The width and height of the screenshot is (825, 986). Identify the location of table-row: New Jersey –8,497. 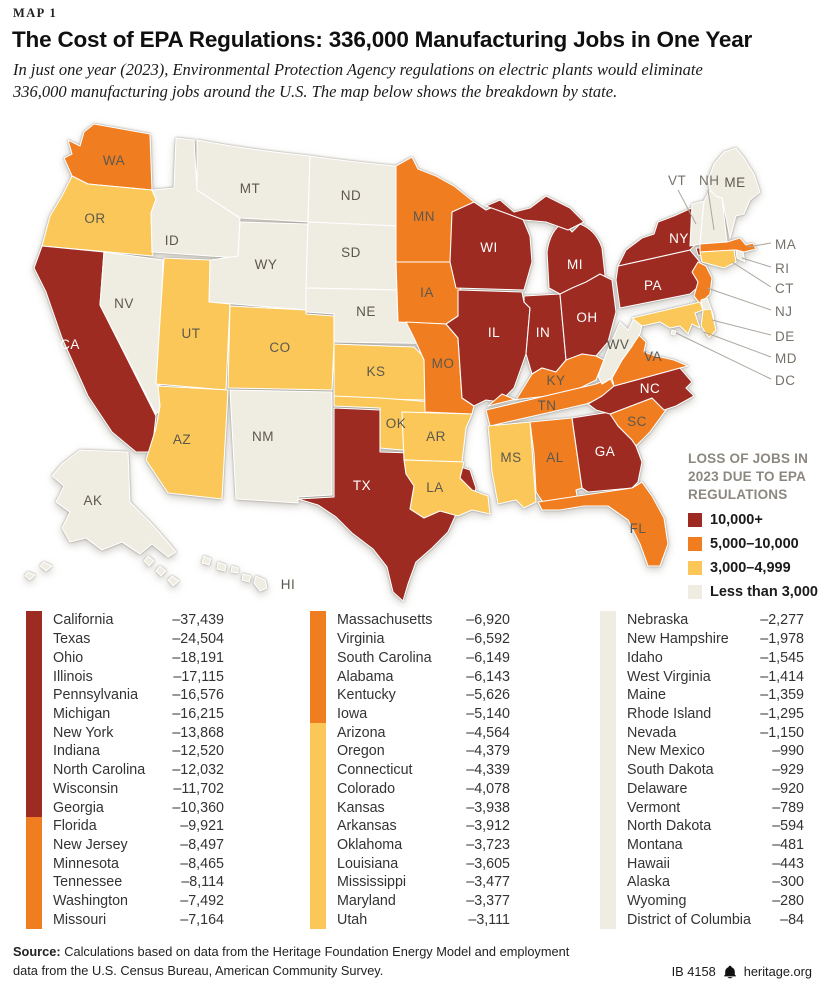
(125, 845).